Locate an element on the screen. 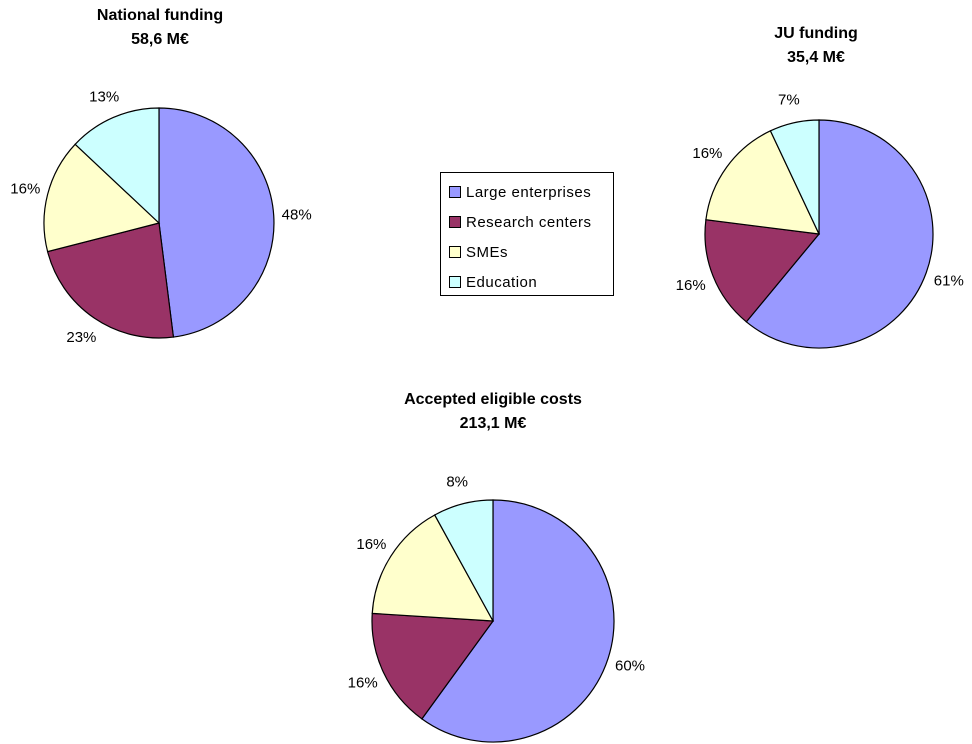 The image size is (972, 744). chart-subtitle: 35,4 M€ is located at coordinates (816, 57).